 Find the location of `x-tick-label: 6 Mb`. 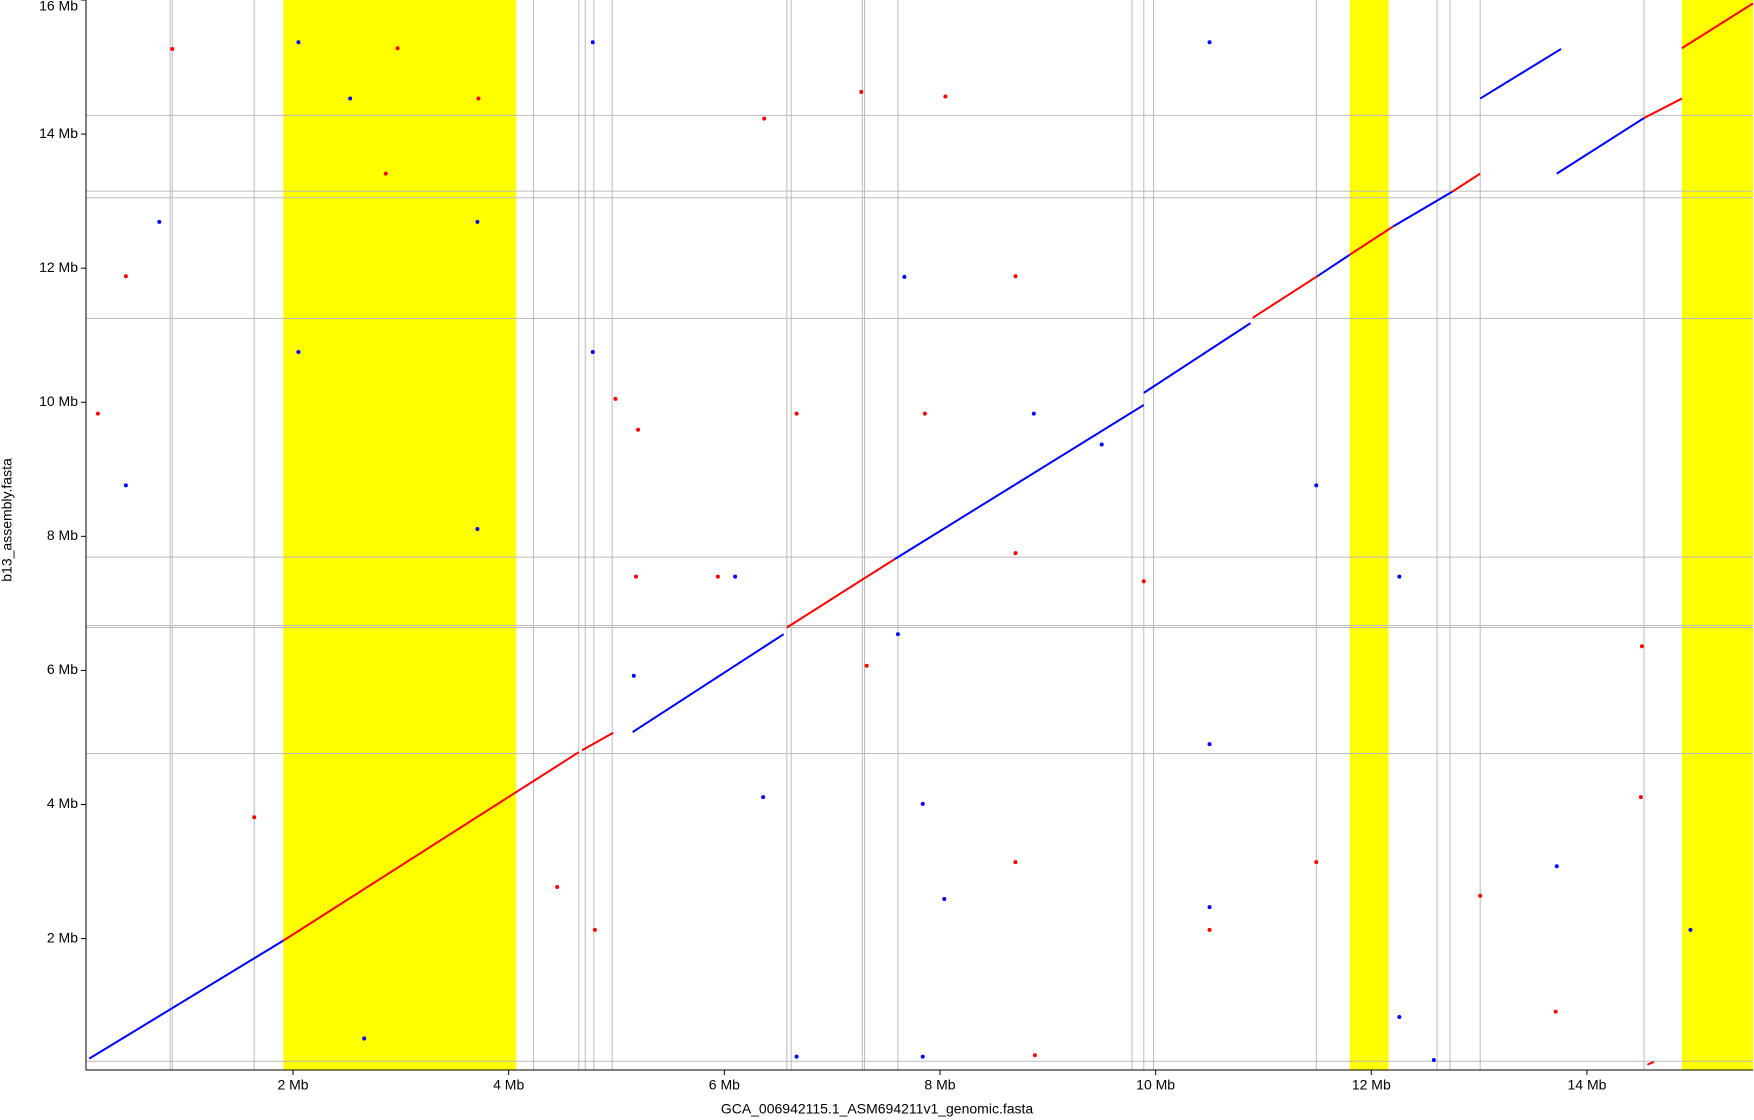

x-tick-label: 6 Mb is located at coordinates (724, 1085).